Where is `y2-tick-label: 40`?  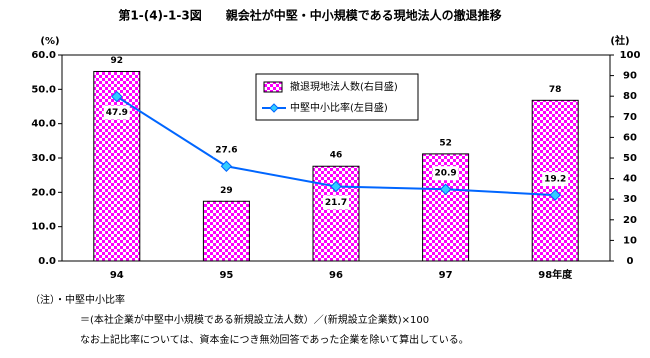
y2-tick-label: 40 is located at coordinates (630, 179).